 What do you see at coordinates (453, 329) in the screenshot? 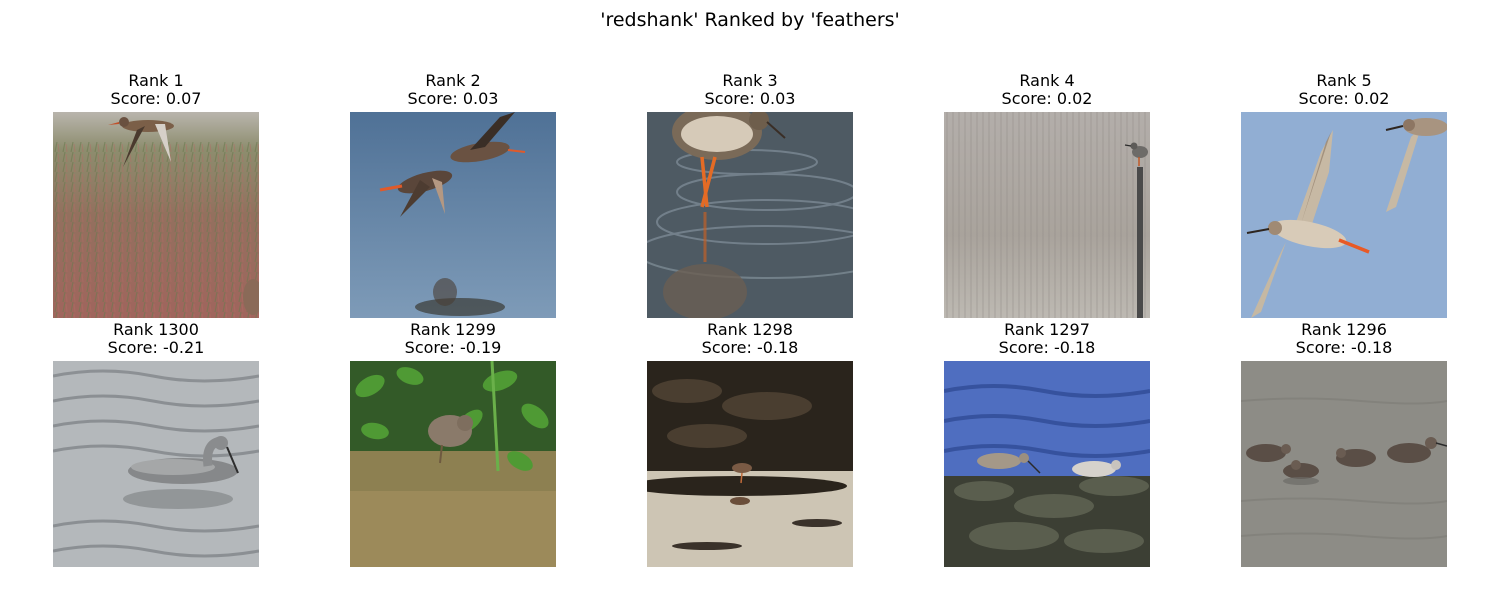
I see `rank-label: Rank 1299` at bounding box center [453, 329].